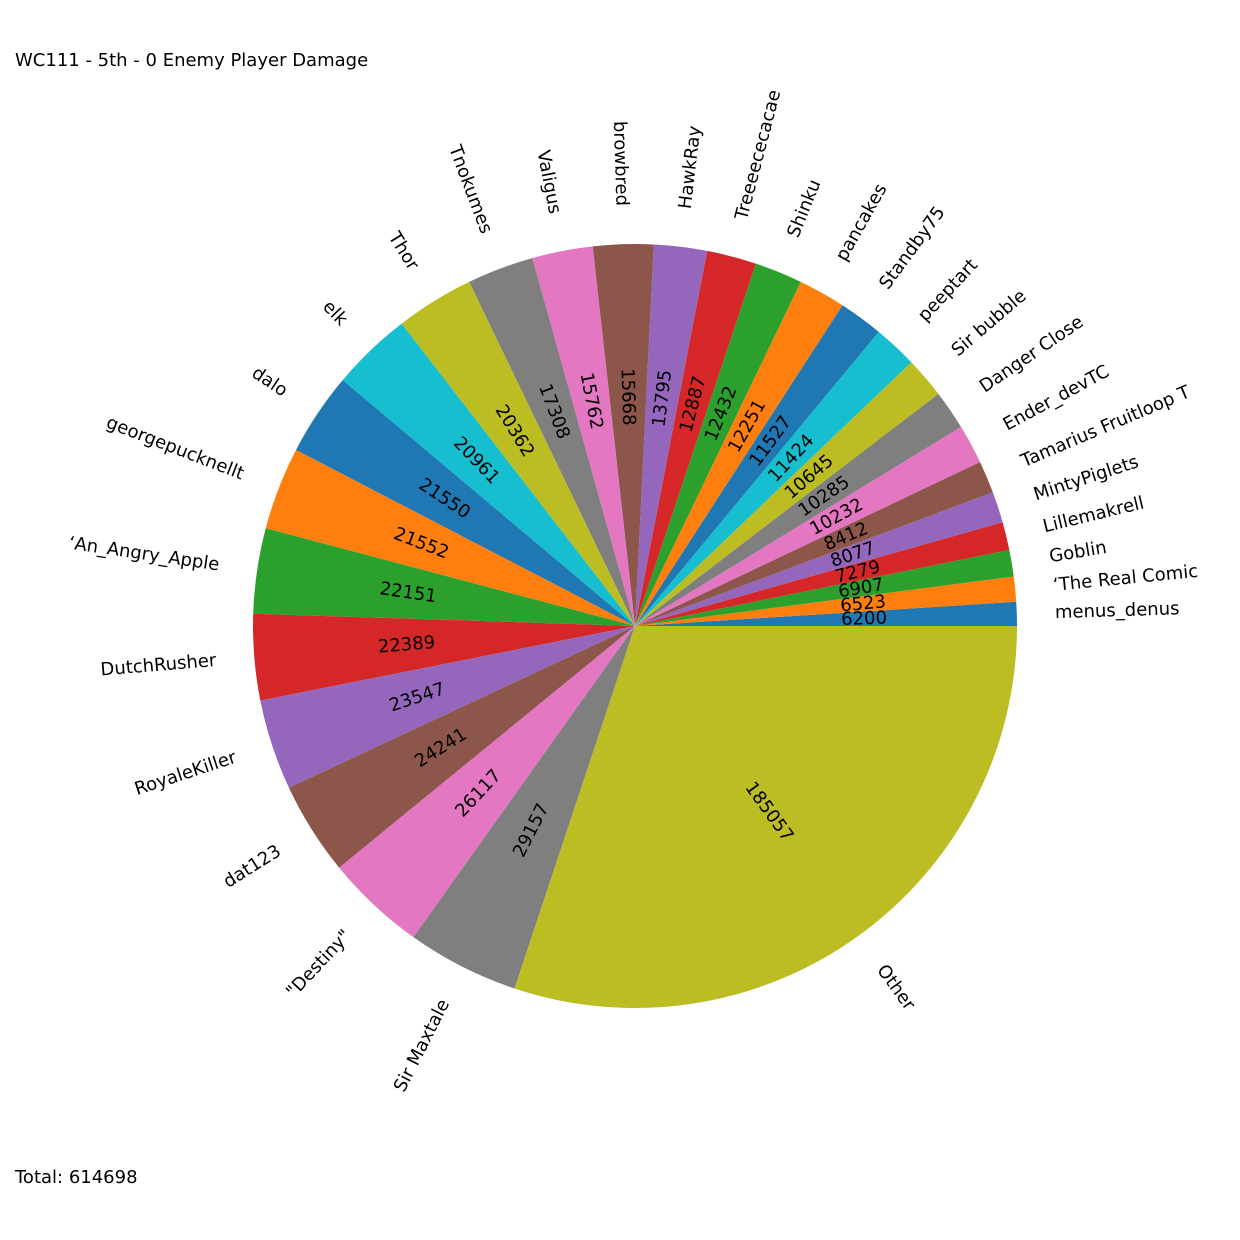 The width and height of the screenshot is (1240, 1240). What do you see at coordinates (621, 164) in the screenshot?
I see `slice-category-label: browbred` at bounding box center [621, 164].